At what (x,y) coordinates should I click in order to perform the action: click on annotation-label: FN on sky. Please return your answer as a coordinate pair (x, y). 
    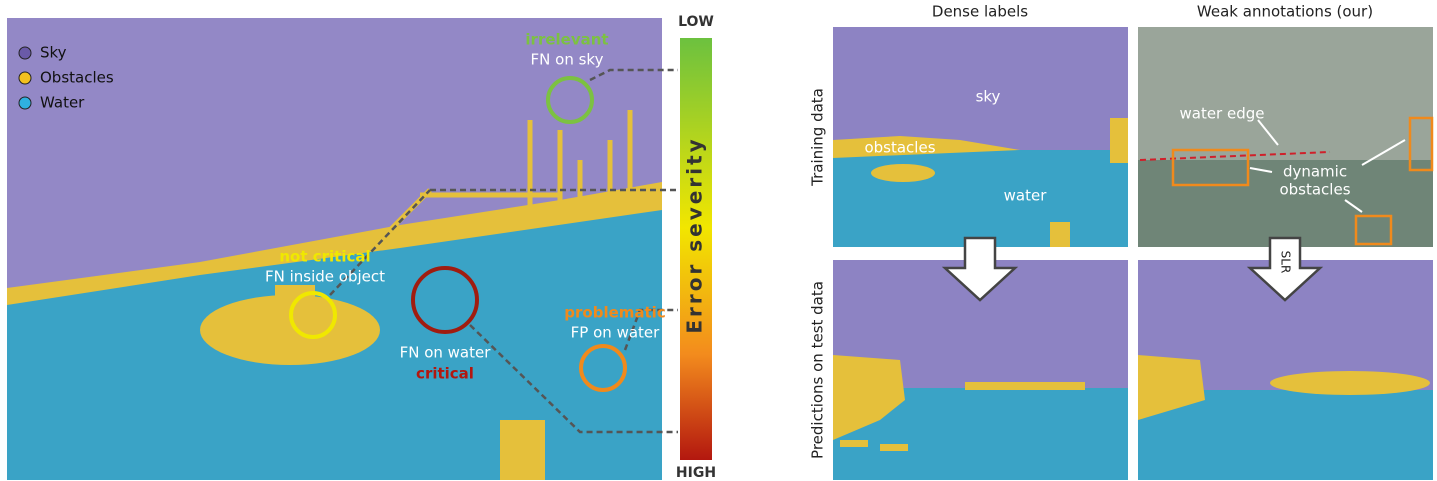
    Looking at the image, I should click on (567, 60).